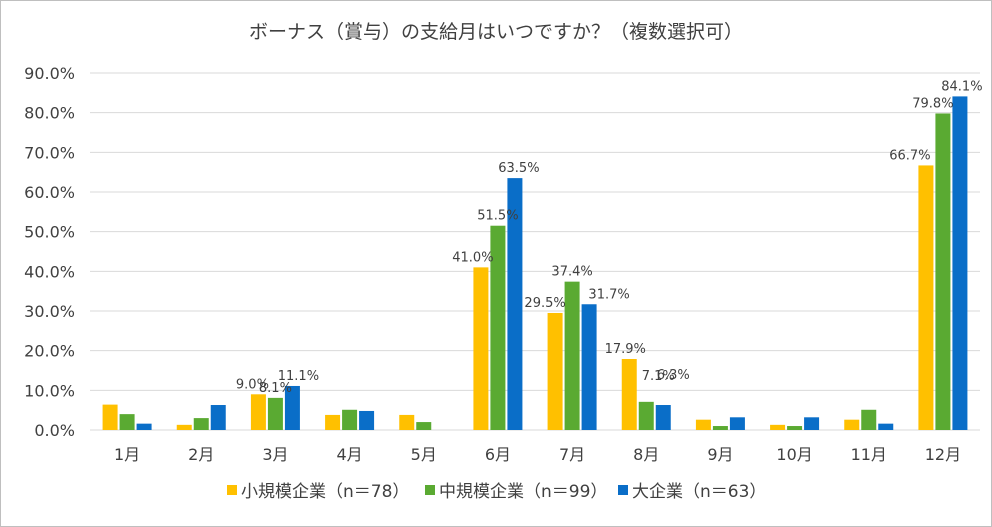 Image resolution: width=992 pixels, height=527 pixels. I want to click on y-tick-label: 0.0%, so click(54, 430).